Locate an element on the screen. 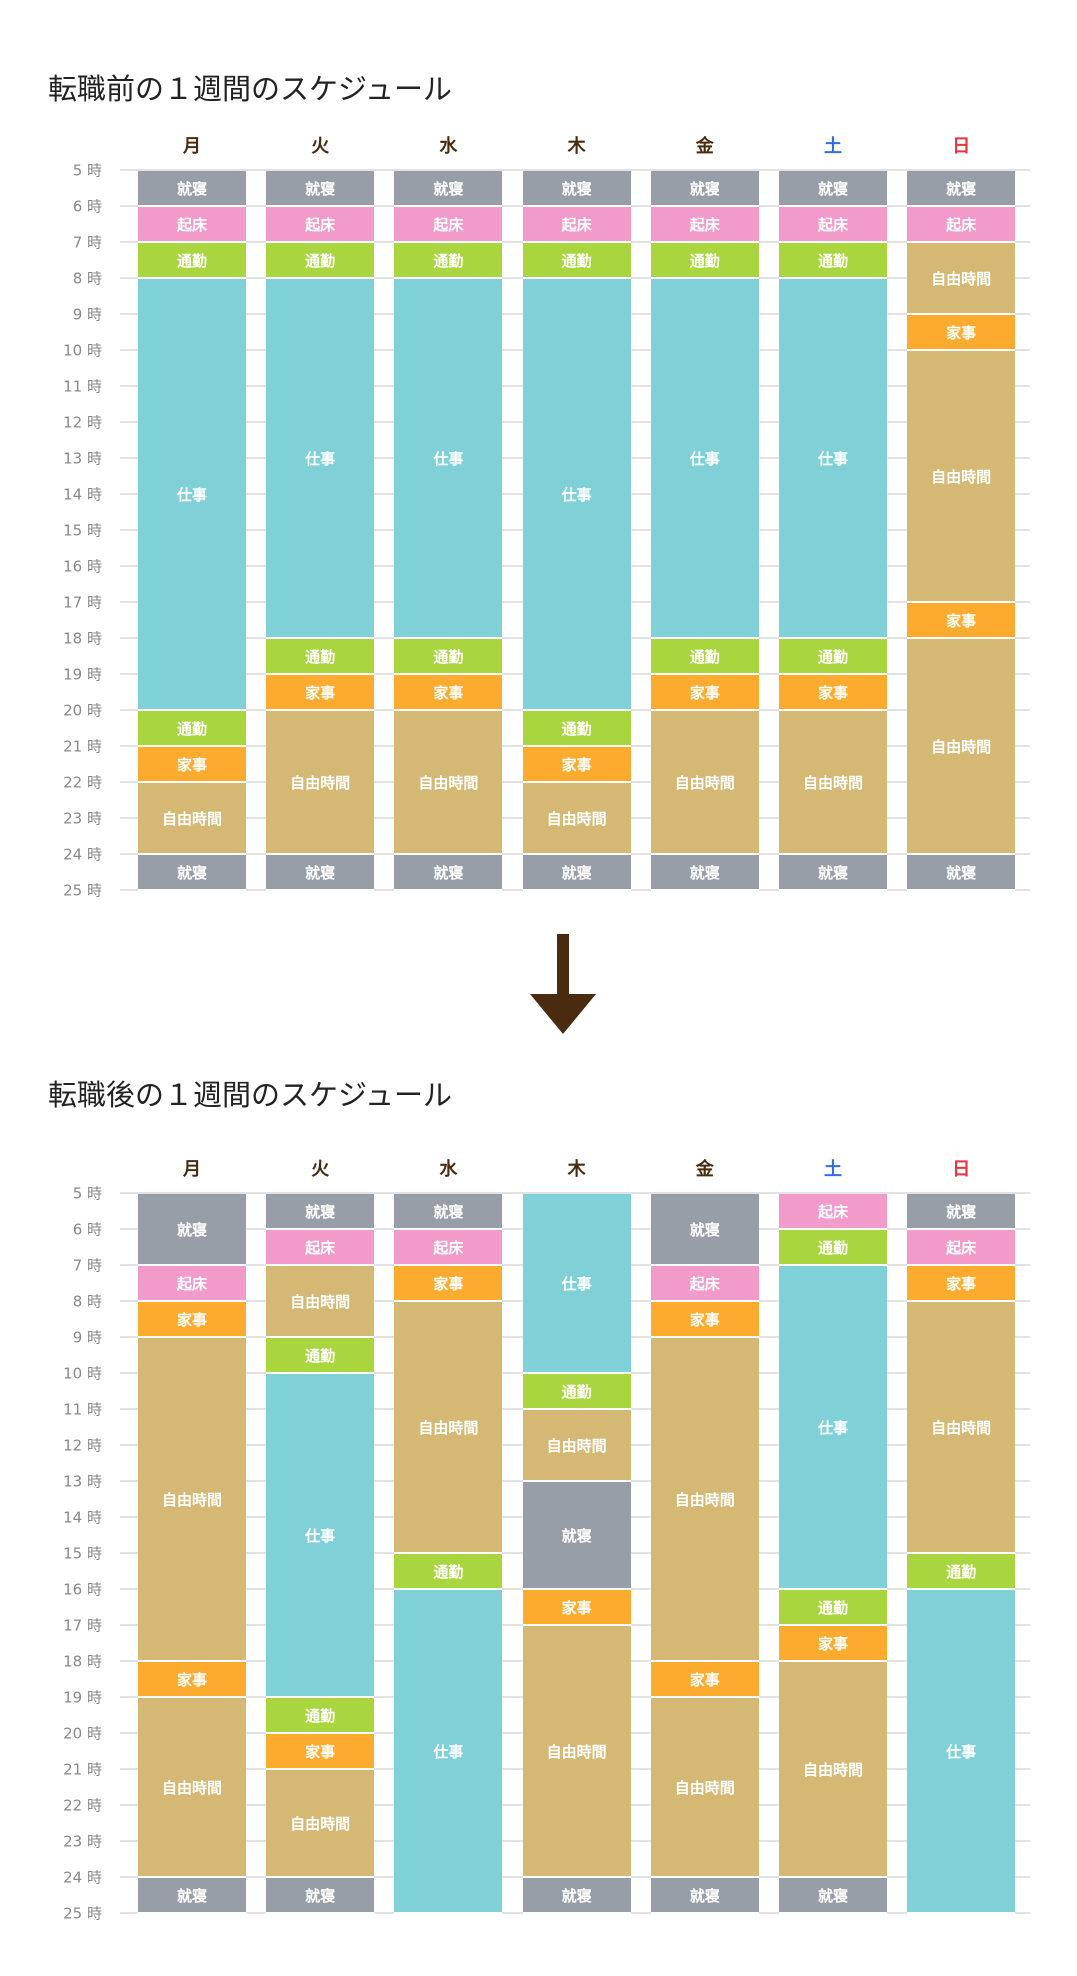 Image resolution: width=1077 pixels, height=1976 pixels. hour-label: 24 時 is located at coordinates (82, 854).